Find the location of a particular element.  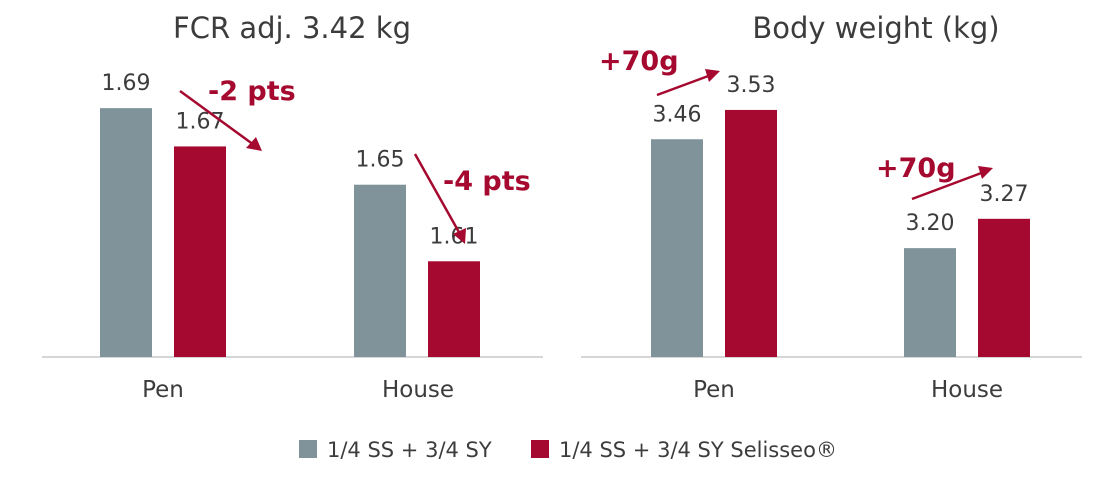

bodyweight-chart-title: Body weight (kg) is located at coordinates (875, 28).